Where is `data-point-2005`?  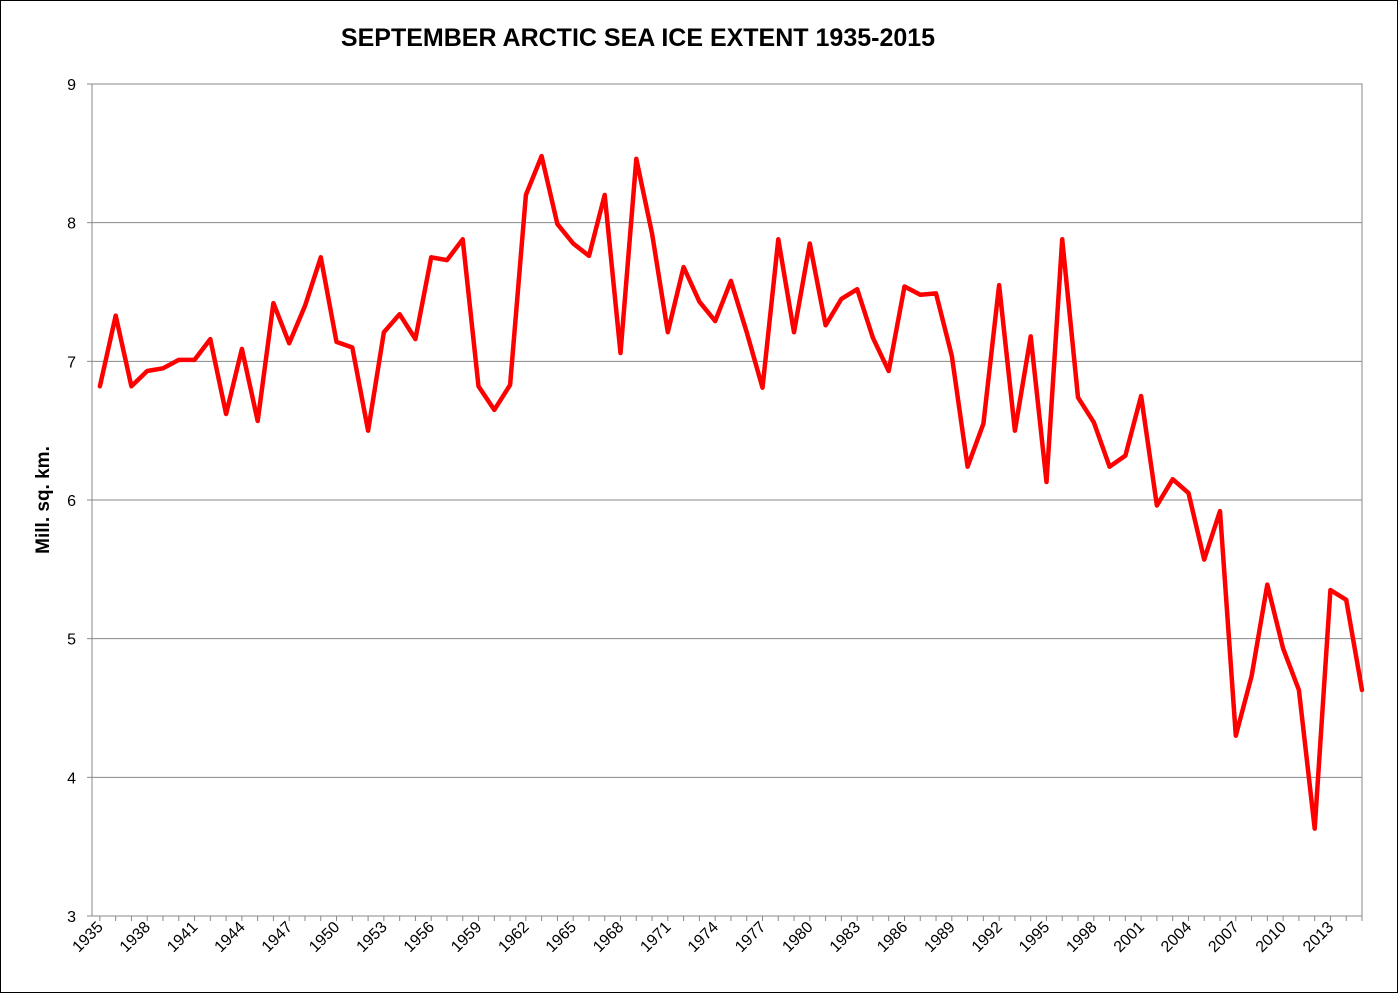
data-point-2005 is located at coordinates (1204, 560).